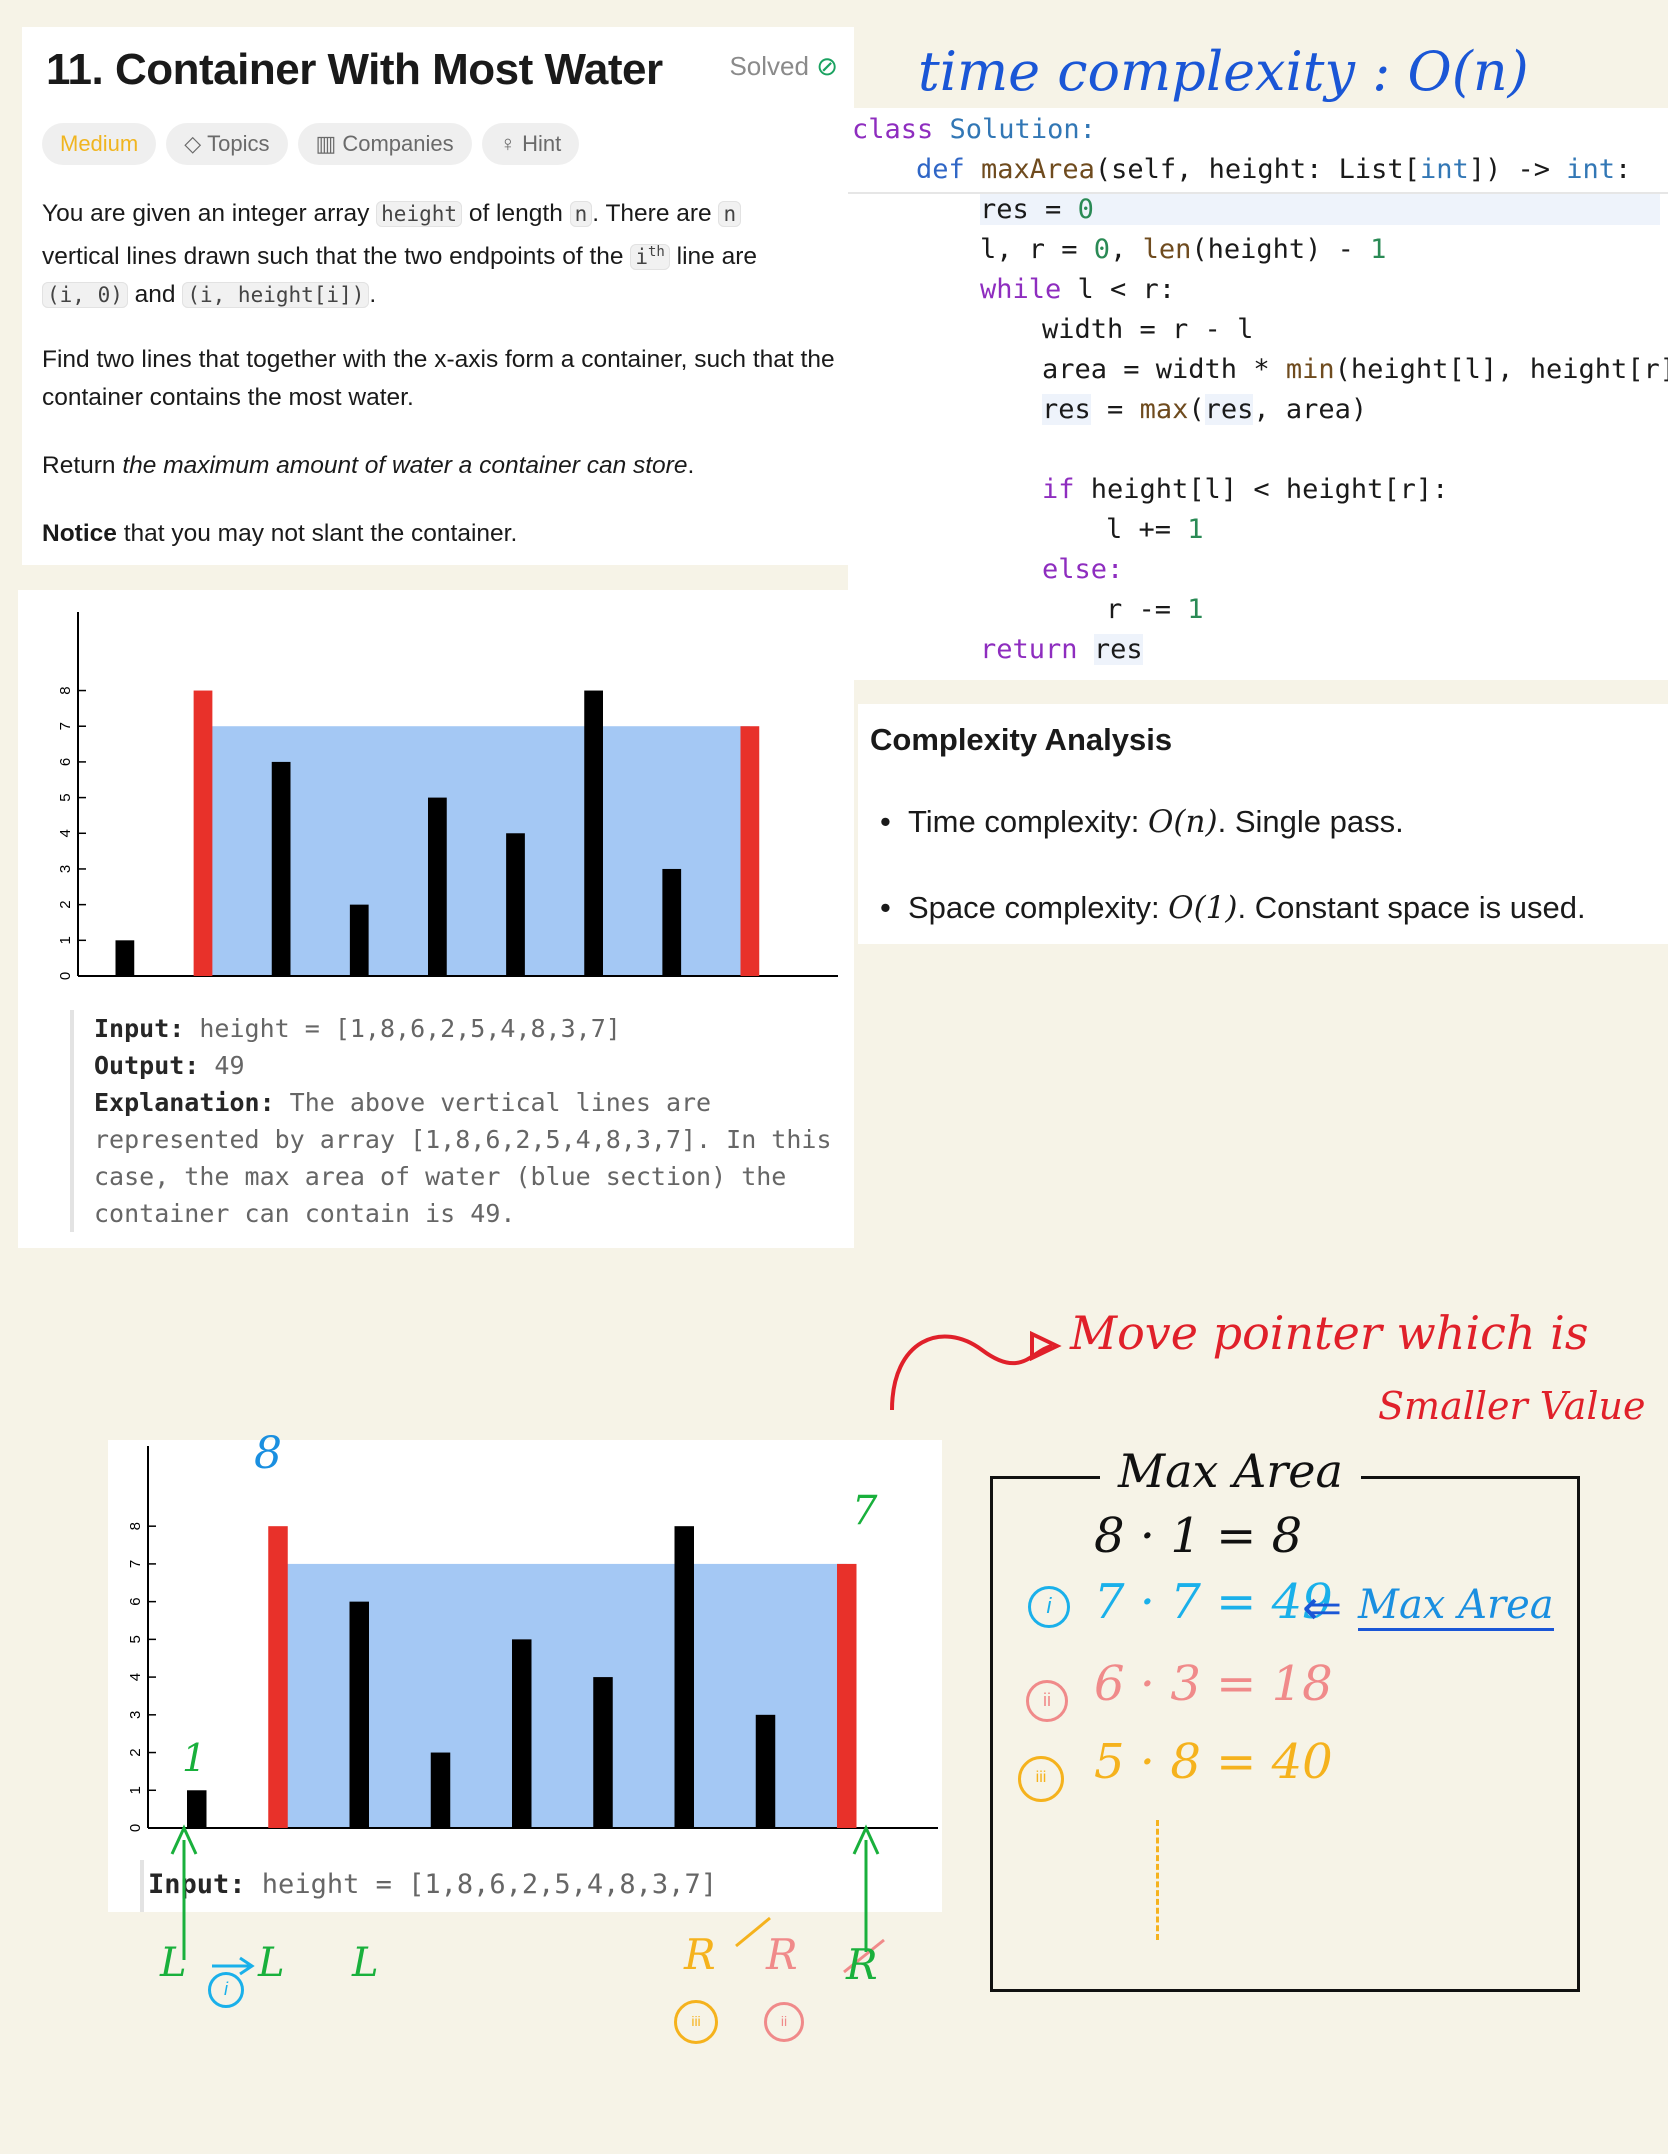 The height and width of the screenshot is (2154, 1668). I want to click on code-line-8: res = max(res, area), so click(1204, 409).